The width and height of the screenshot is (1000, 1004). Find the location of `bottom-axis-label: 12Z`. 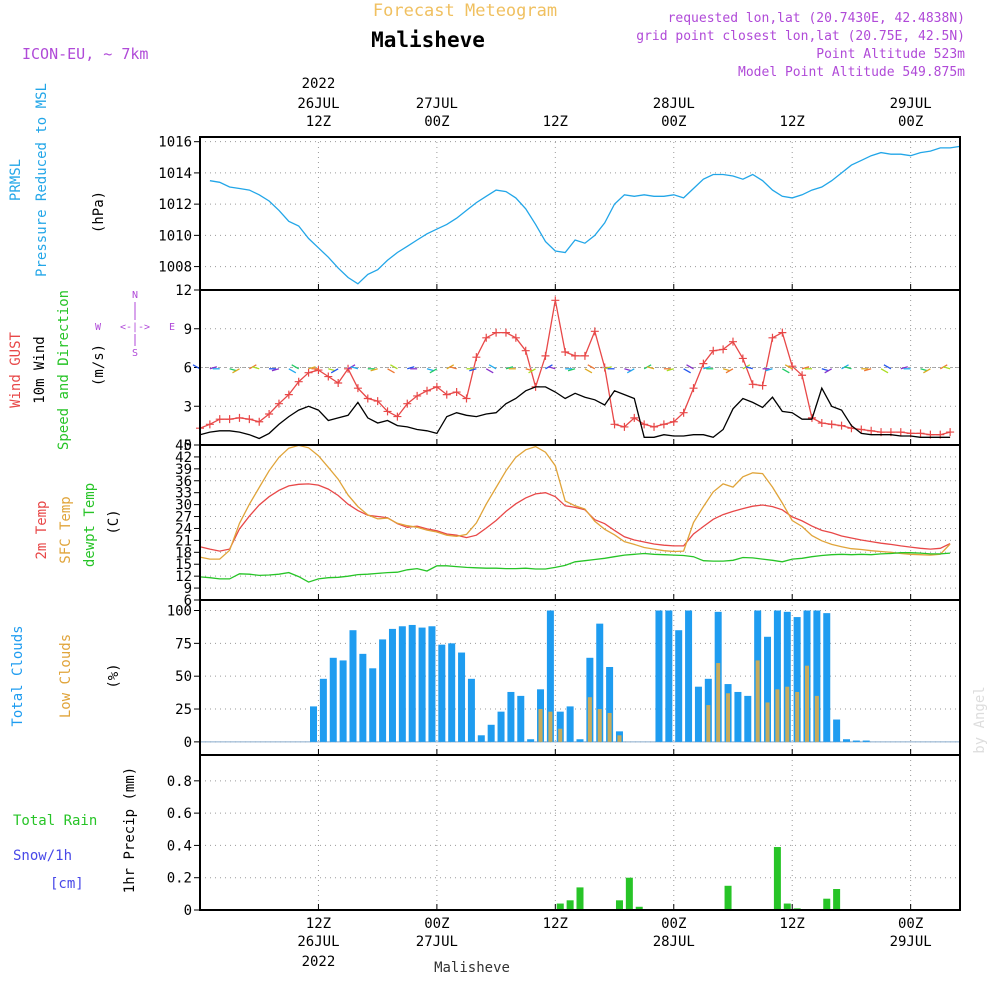

bottom-axis-label: 12Z is located at coordinates (555, 924).